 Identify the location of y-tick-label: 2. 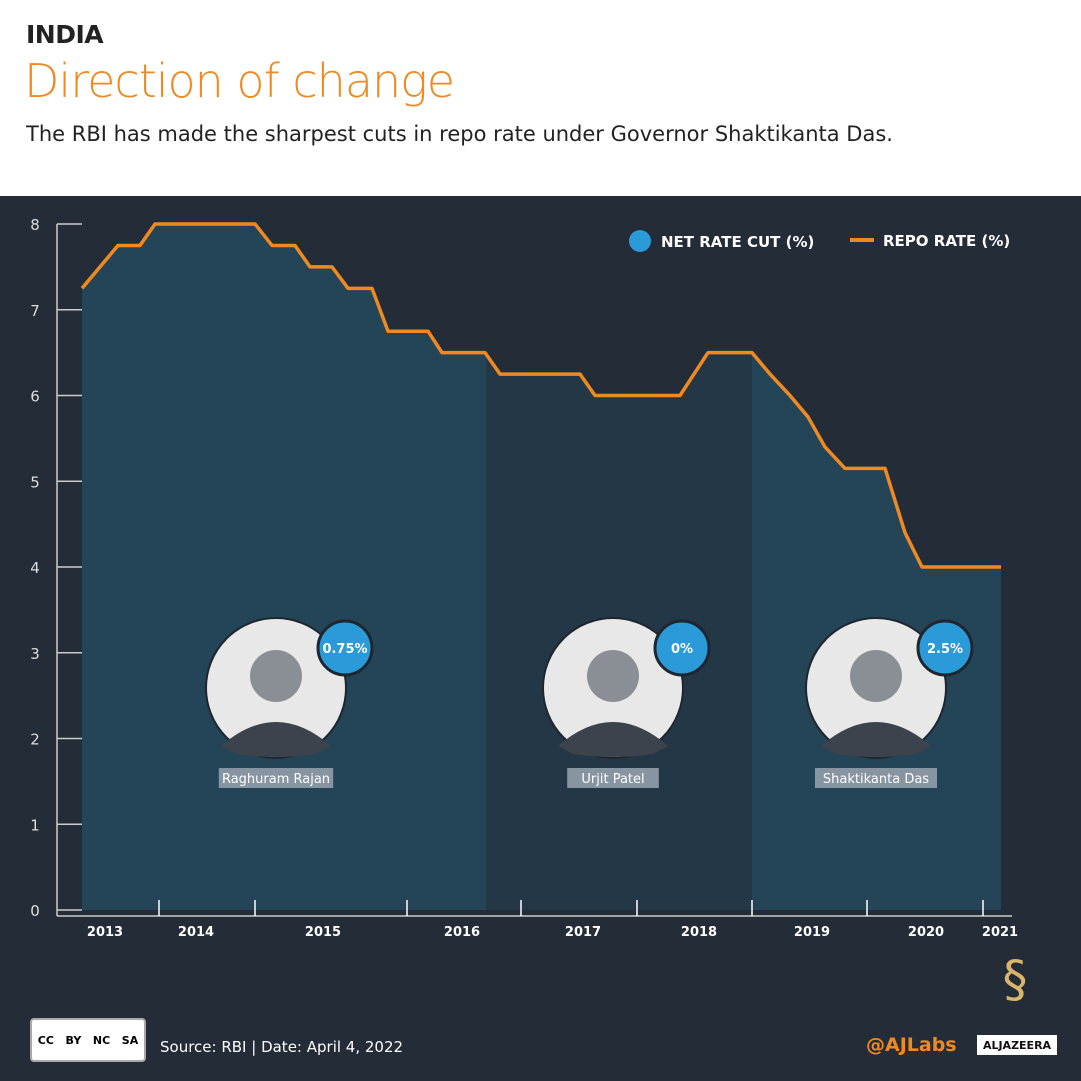
(35, 740).